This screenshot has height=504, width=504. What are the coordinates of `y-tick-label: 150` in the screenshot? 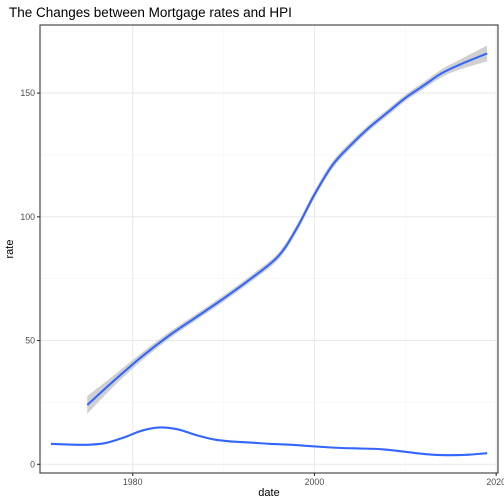 It's located at (27, 93).